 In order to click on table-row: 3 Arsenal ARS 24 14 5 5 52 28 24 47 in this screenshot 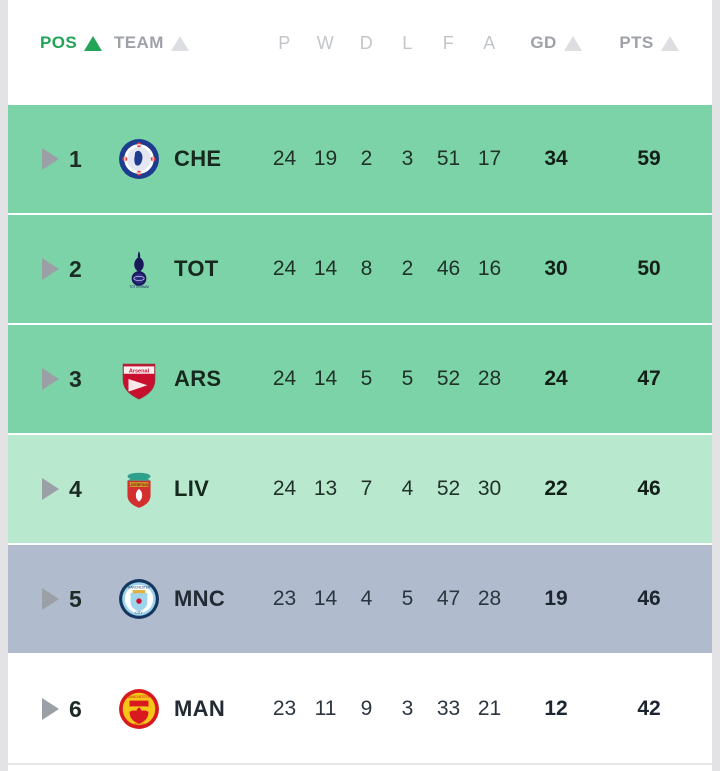, I will do `click(360, 380)`.